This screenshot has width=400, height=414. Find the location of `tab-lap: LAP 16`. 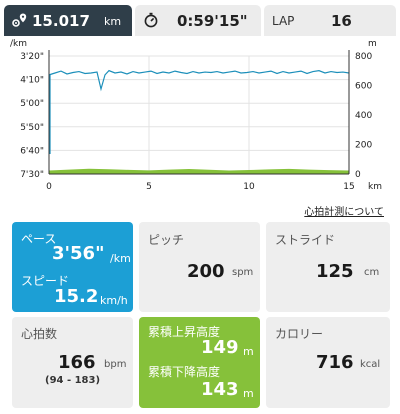

tab-lap: LAP 16 is located at coordinates (330, 20).